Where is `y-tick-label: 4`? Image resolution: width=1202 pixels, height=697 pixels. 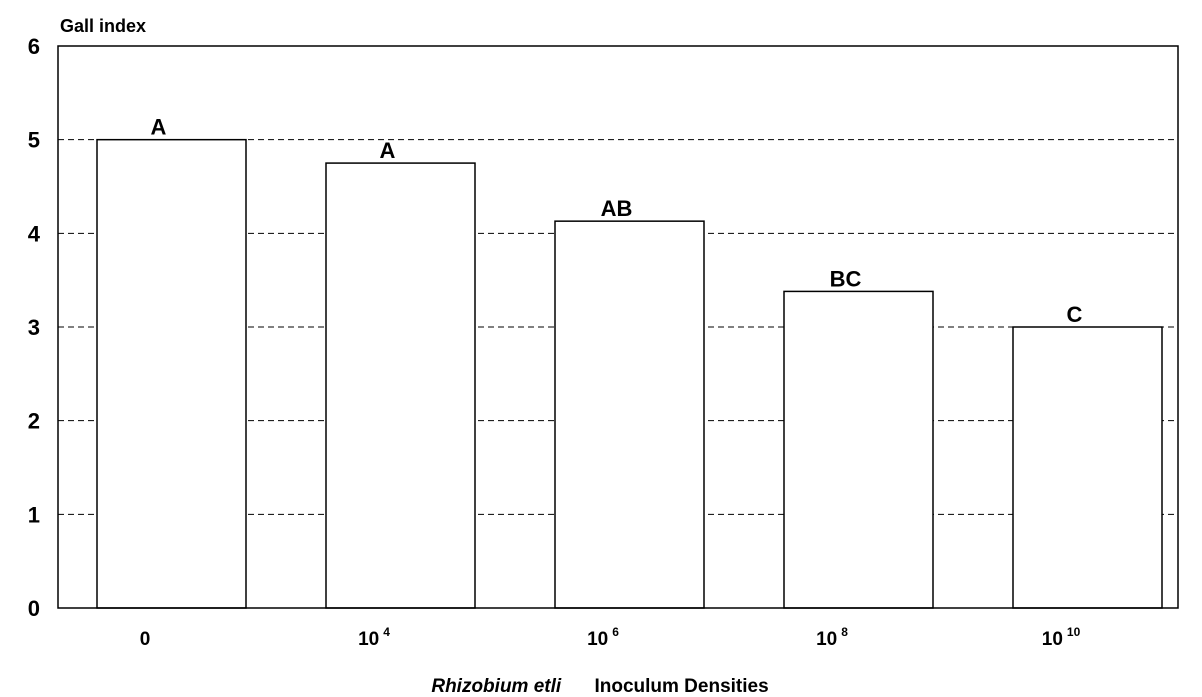
y-tick-label: 4 is located at coordinates (34, 233).